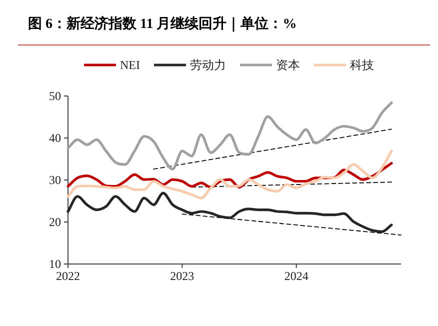  I want to click on x-tick-label: 2024, so click(296, 276).